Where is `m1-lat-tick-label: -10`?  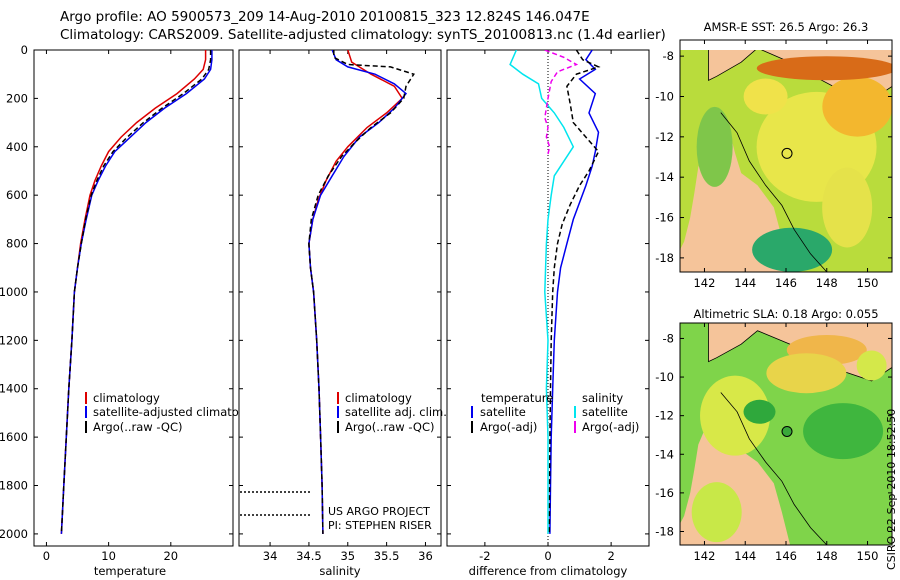
m1-lat-tick-label: -10 is located at coordinates (664, 96).